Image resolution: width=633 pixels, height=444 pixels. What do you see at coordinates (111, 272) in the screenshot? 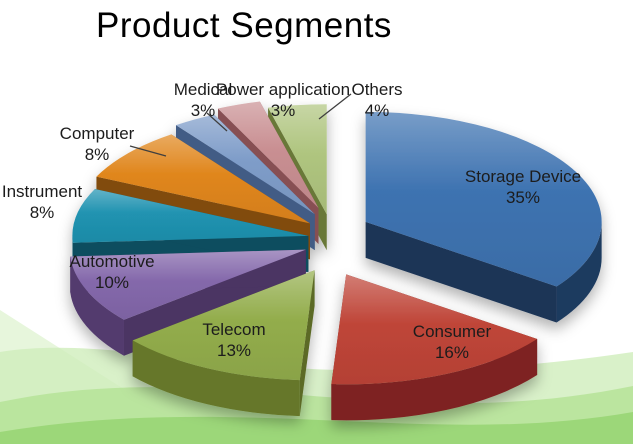
I see `slice-label-automotive: Automotive 10%` at bounding box center [111, 272].